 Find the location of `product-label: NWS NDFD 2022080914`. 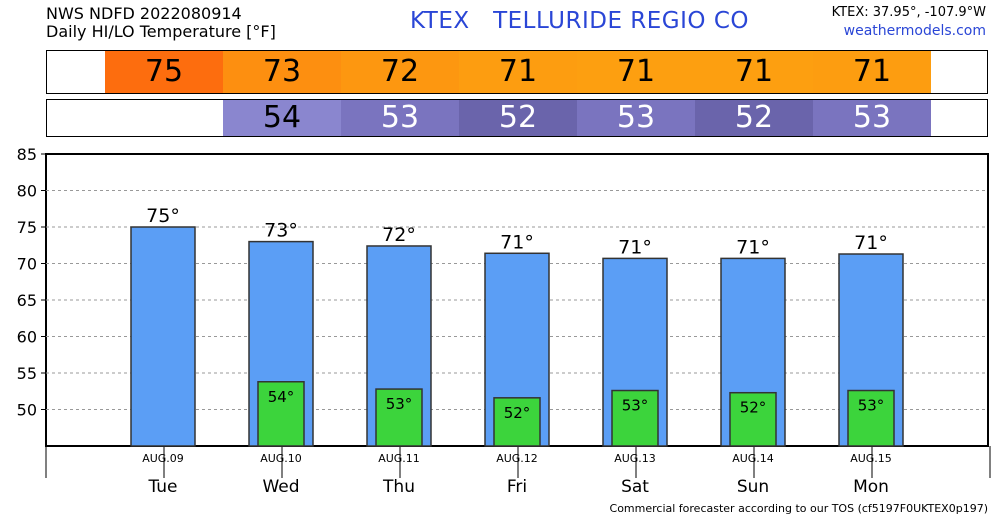

product-label: NWS NDFD 2022080914 is located at coordinates (144, 13).